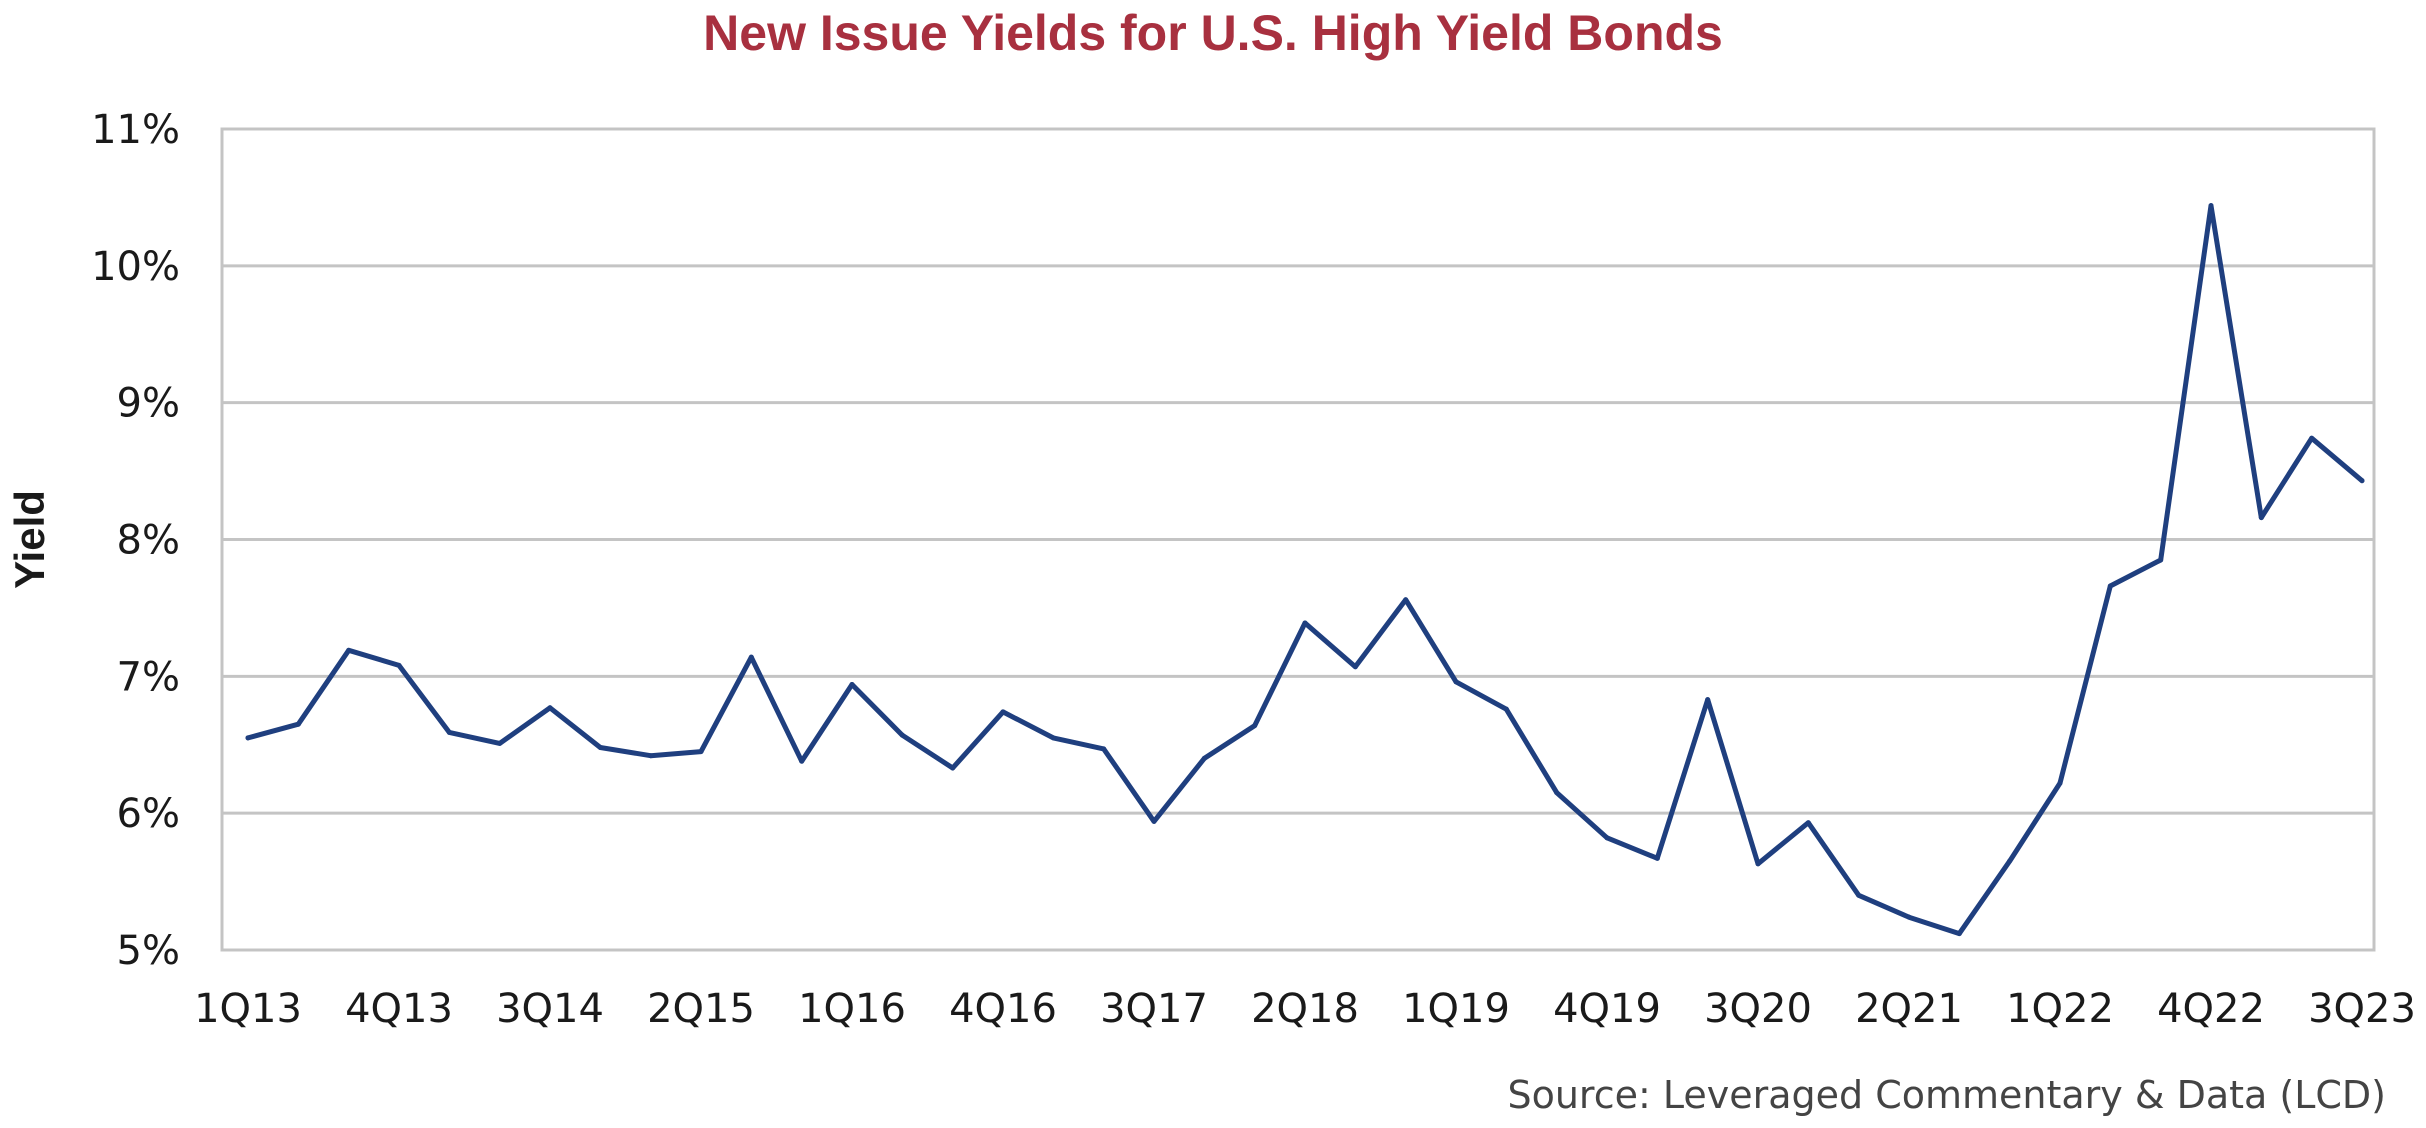 This screenshot has height=1128, width=2426. Describe the element at coordinates (2362, 1009) in the screenshot. I see `x-tick-label: 3Q23` at that location.